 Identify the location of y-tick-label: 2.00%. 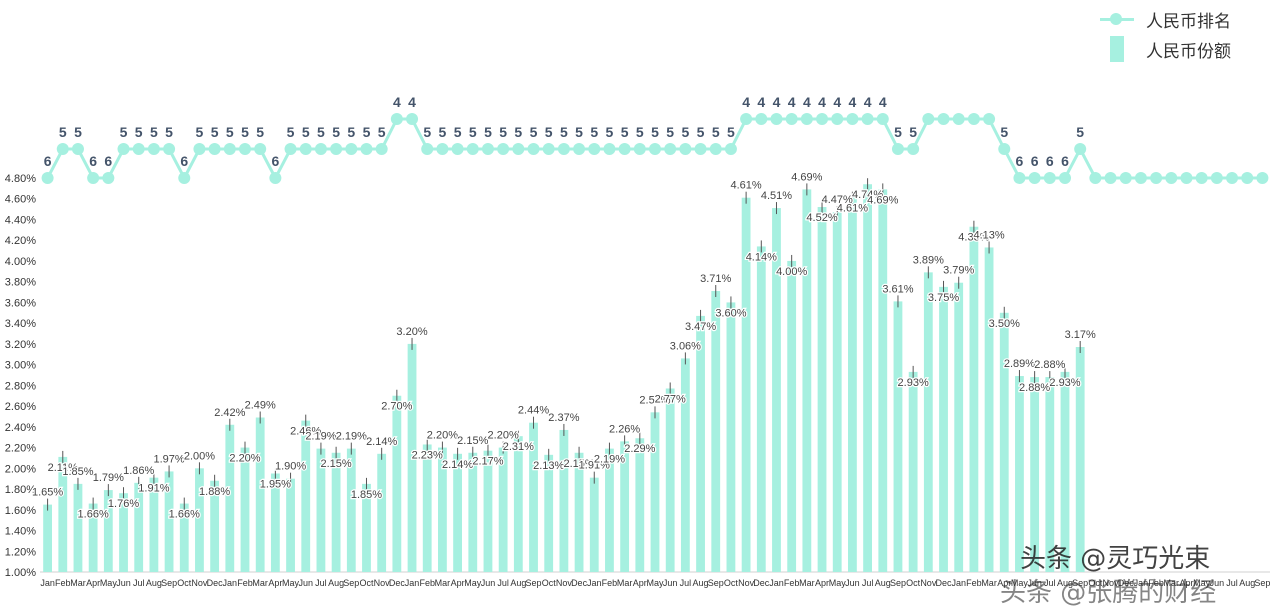
(20, 469).